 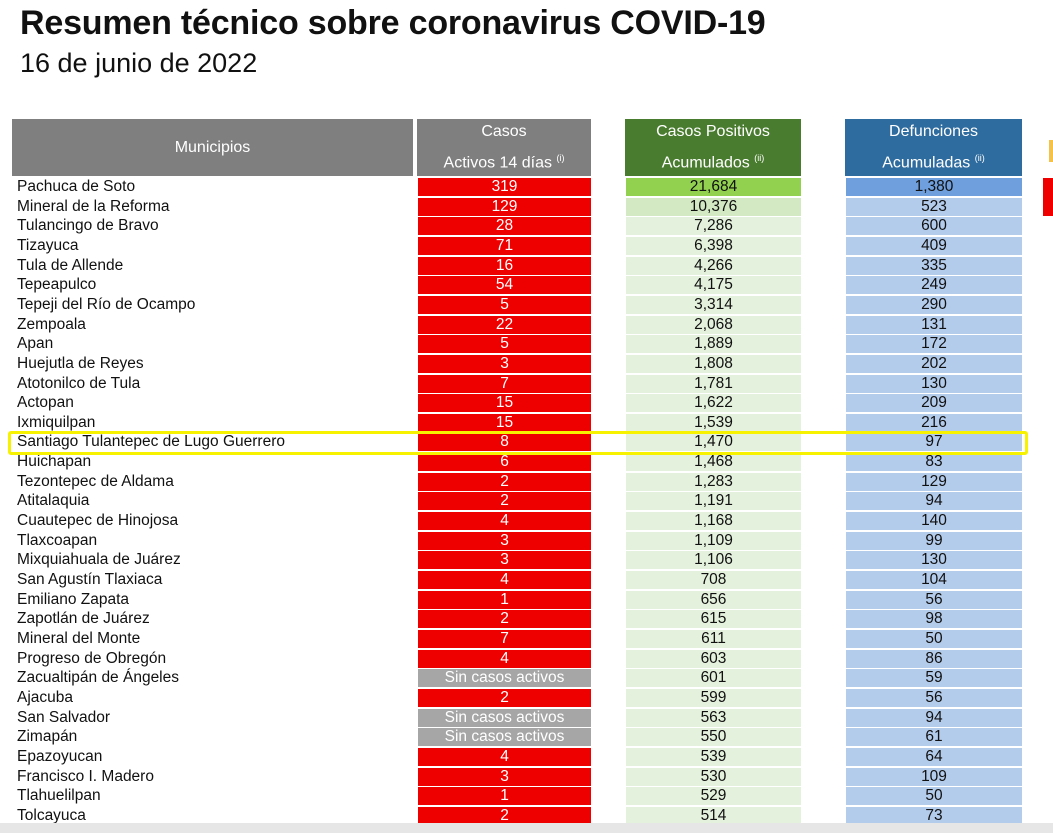 What do you see at coordinates (934, 226) in the screenshot?
I see `defunciones-value: 600` at bounding box center [934, 226].